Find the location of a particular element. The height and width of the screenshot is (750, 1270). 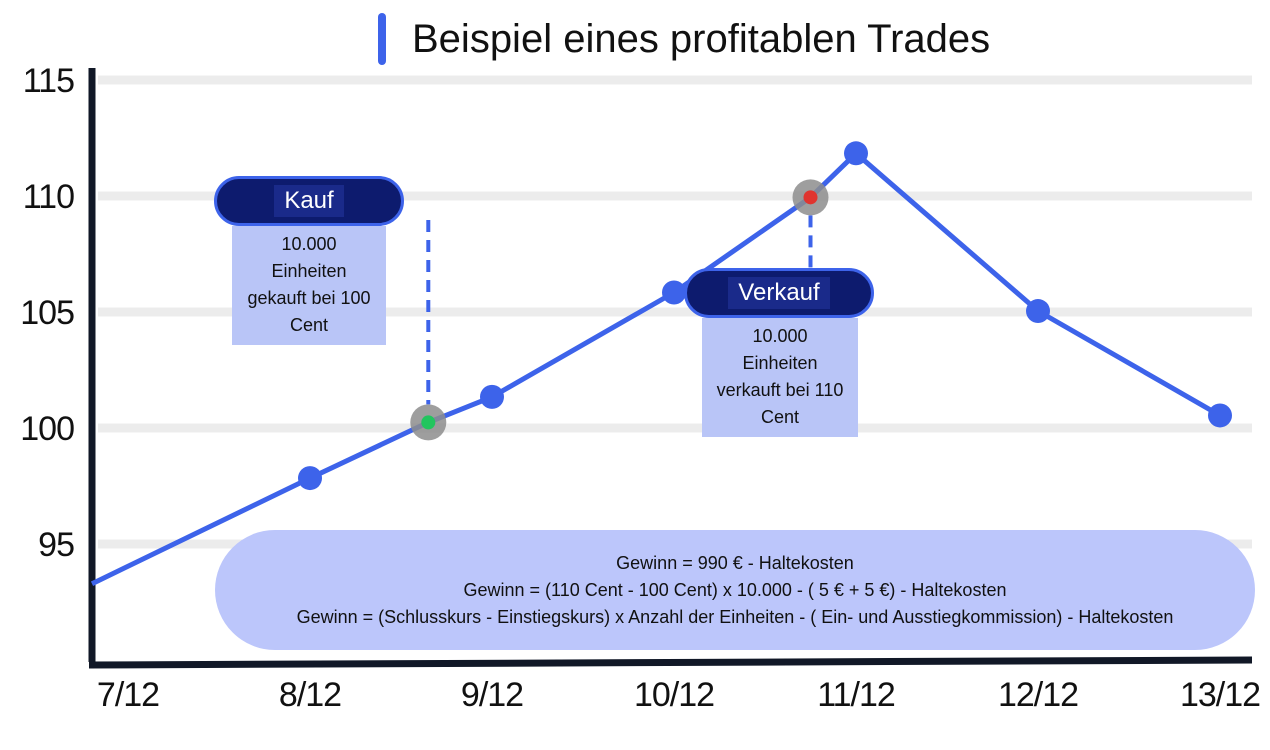

x-tick-label: 8/12 is located at coordinates (310, 695).